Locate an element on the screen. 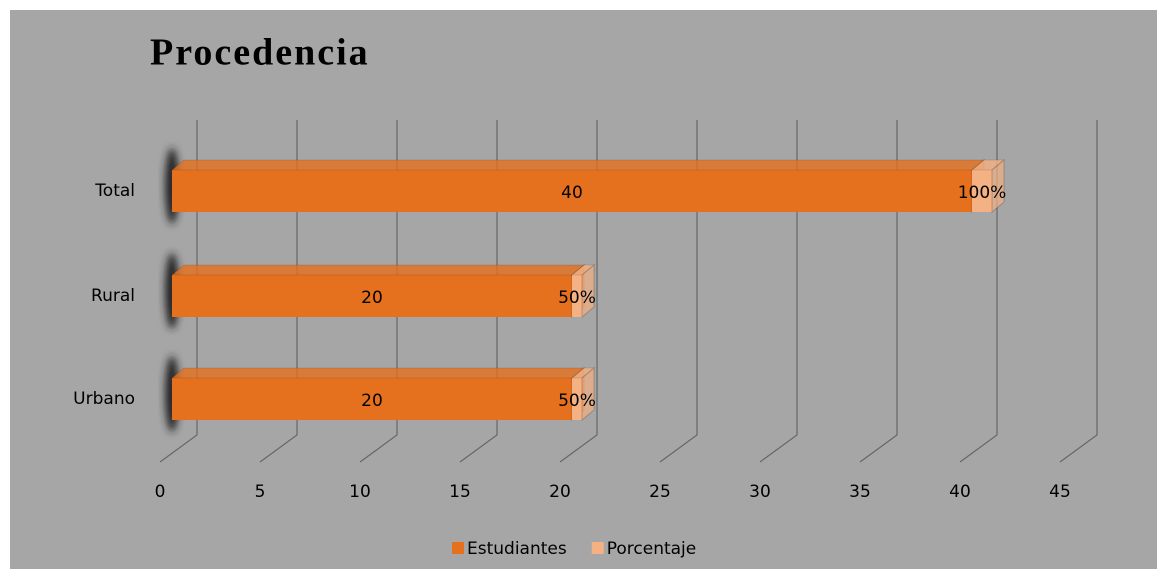  x-tick-label: 10 is located at coordinates (360, 492).